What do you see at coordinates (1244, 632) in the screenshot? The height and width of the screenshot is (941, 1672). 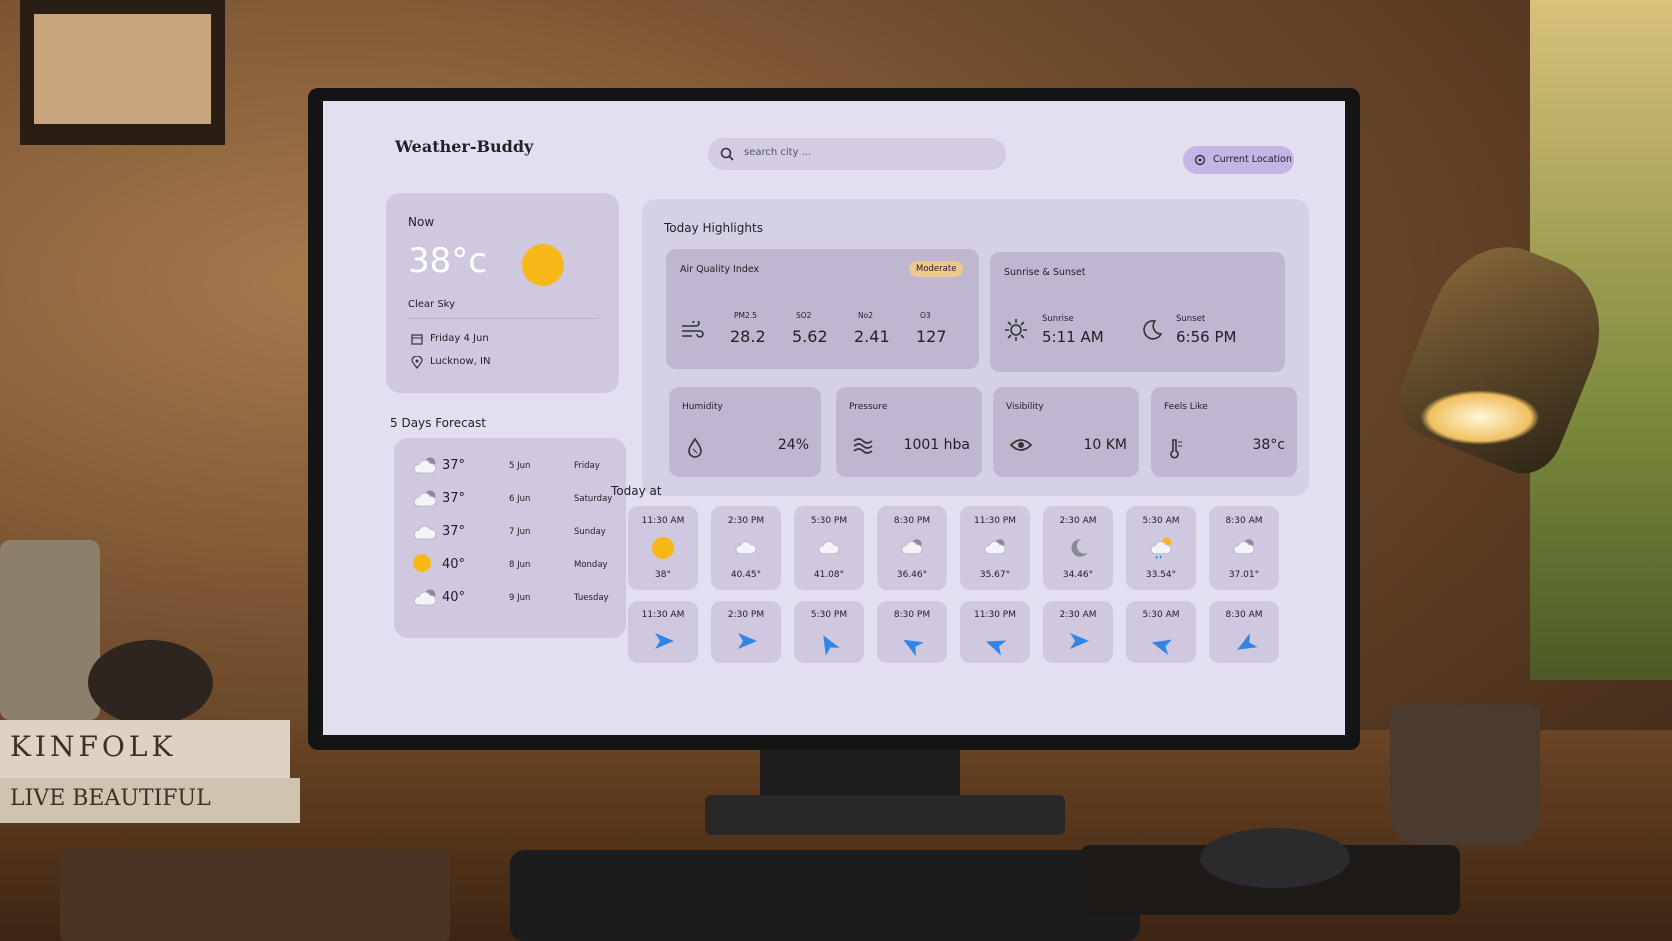 I see `wind-card: 8:30 AM` at bounding box center [1244, 632].